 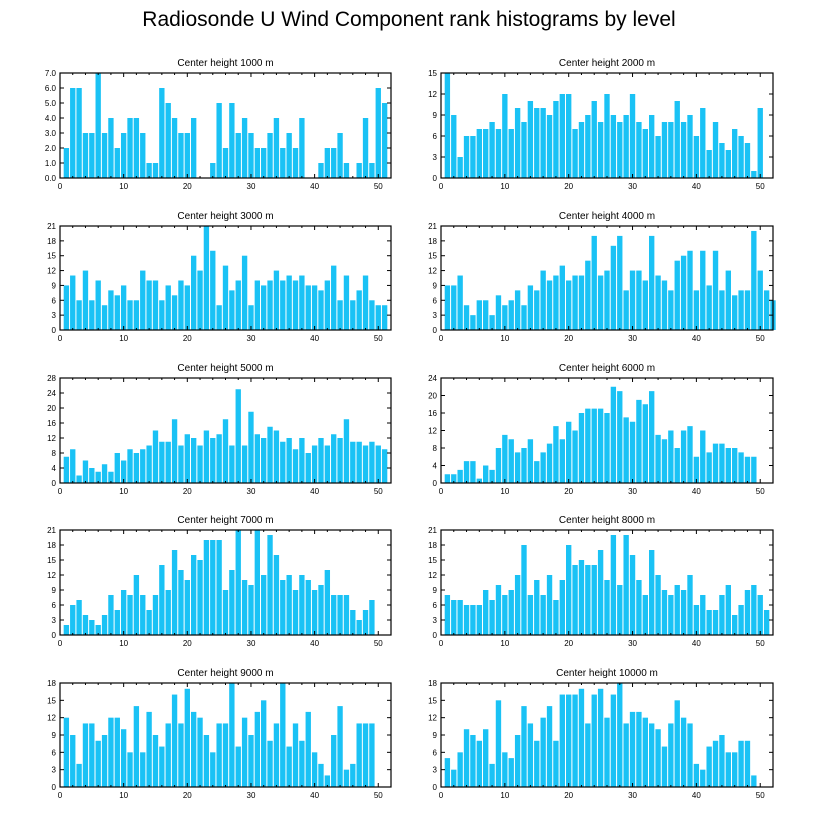 I want to click on y-tick-label: 20, so click(x=51, y=408).